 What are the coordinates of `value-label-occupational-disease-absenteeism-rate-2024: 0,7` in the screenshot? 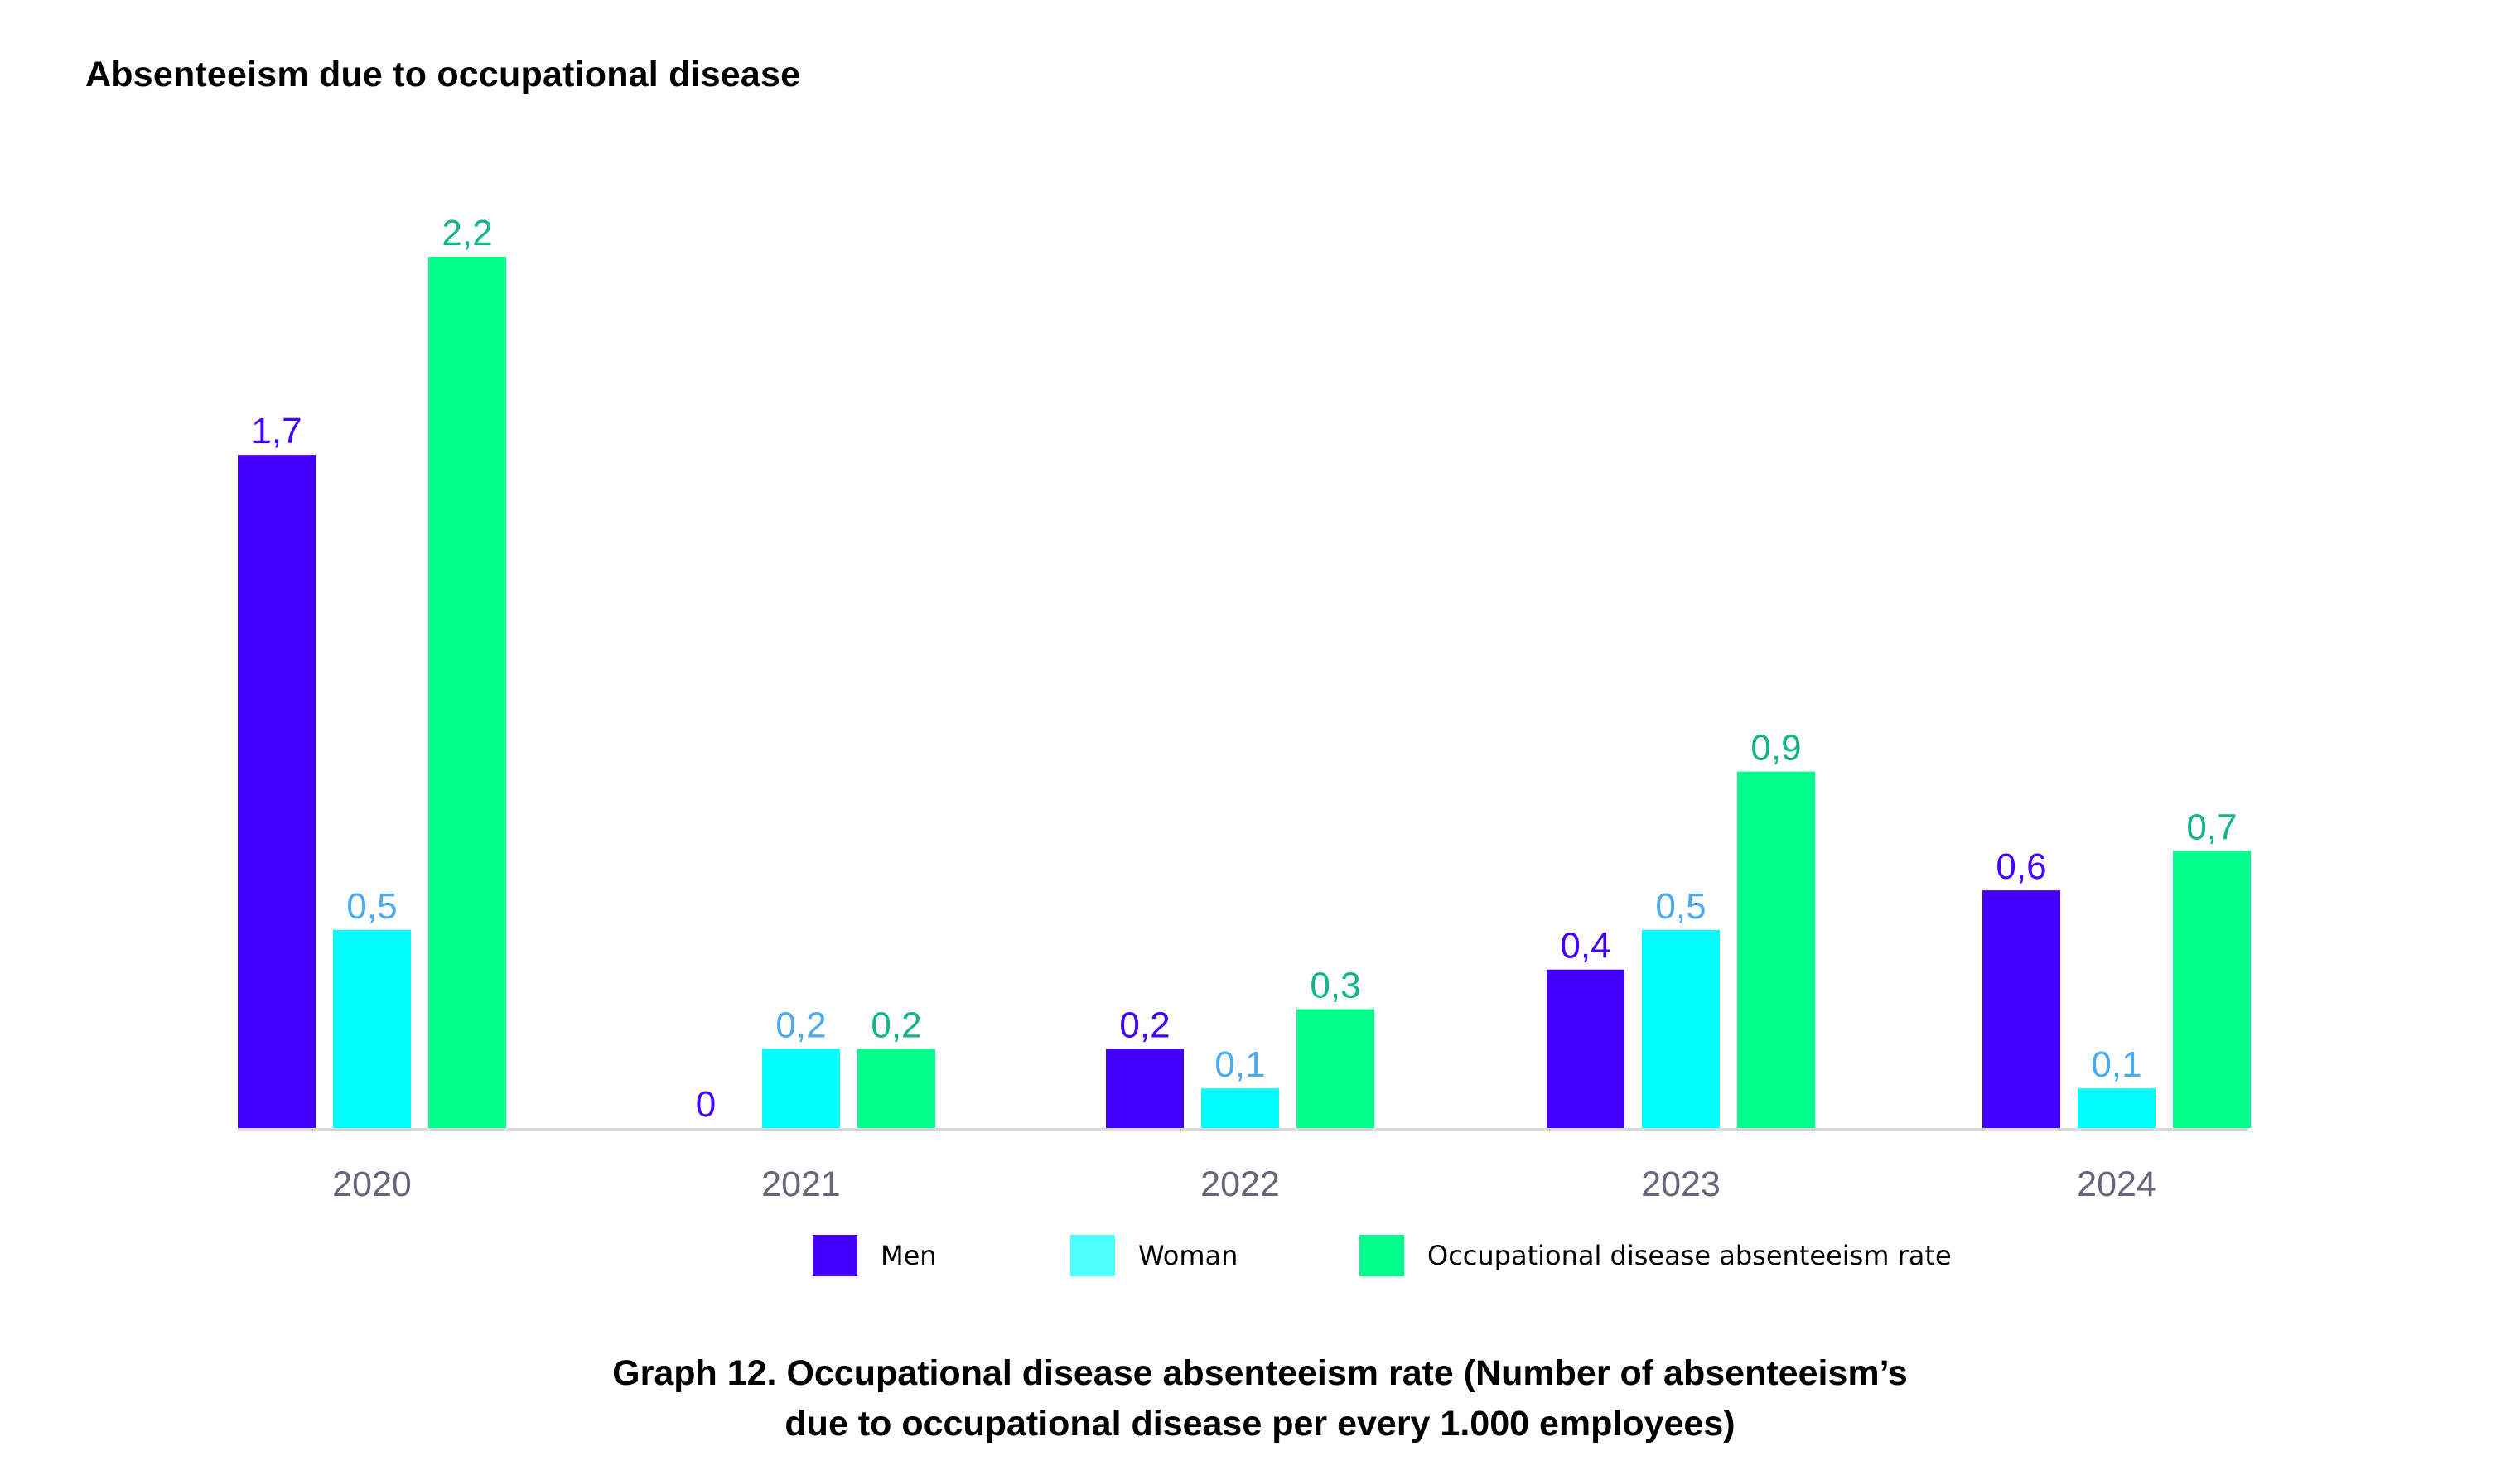 It's located at (2211, 827).